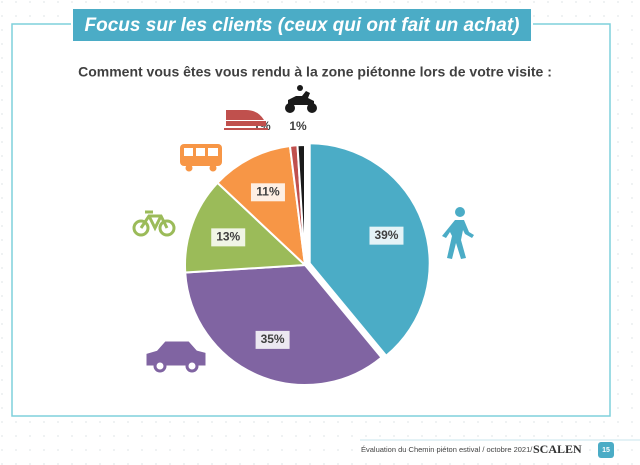 Image resolution: width=640 pixels, height=465 pixels. I want to click on page-number: 15, so click(606, 450).